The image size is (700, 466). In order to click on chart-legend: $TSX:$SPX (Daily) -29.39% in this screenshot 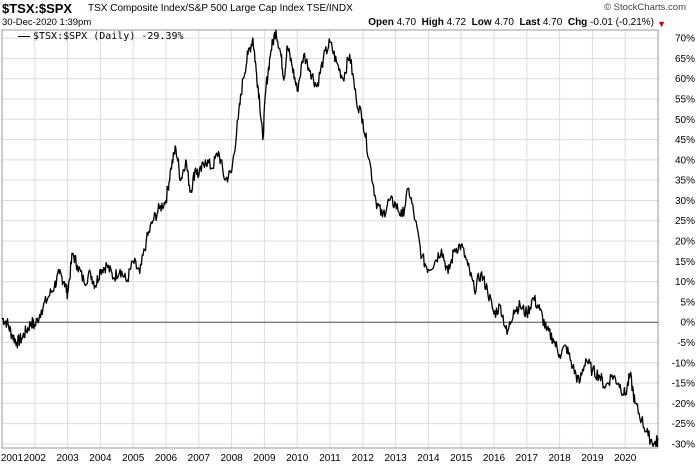, I will do `click(101, 36)`.